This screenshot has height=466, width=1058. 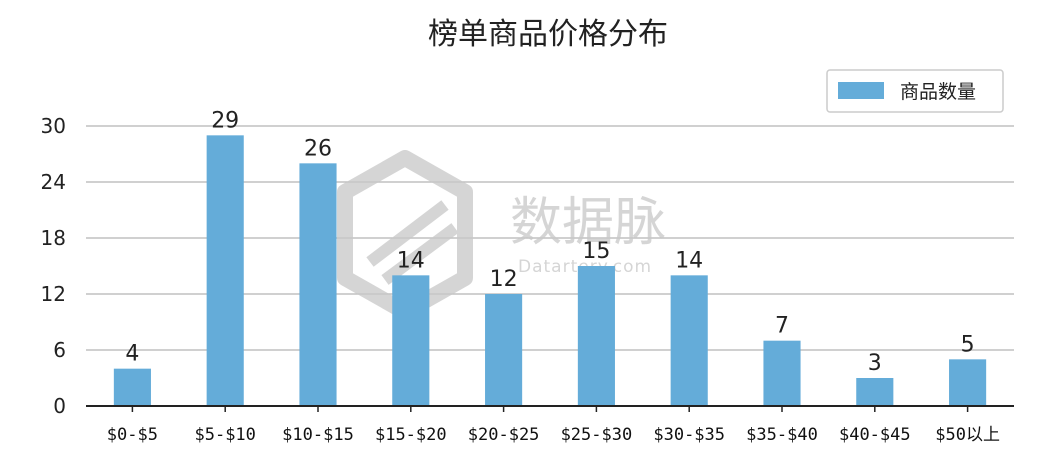 What do you see at coordinates (53, 294) in the screenshot?
I see `y-tick-label: 12` at bounding box center [53, 294].